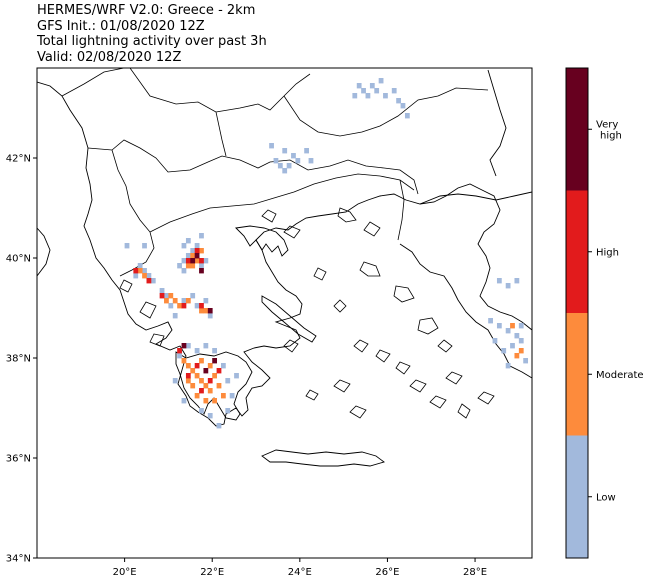 This screenshot has width=650, height=583. Describe the element at coordinates (18, 259) in the screenshot. I see `lat-tick-label: 40°N` at that location.